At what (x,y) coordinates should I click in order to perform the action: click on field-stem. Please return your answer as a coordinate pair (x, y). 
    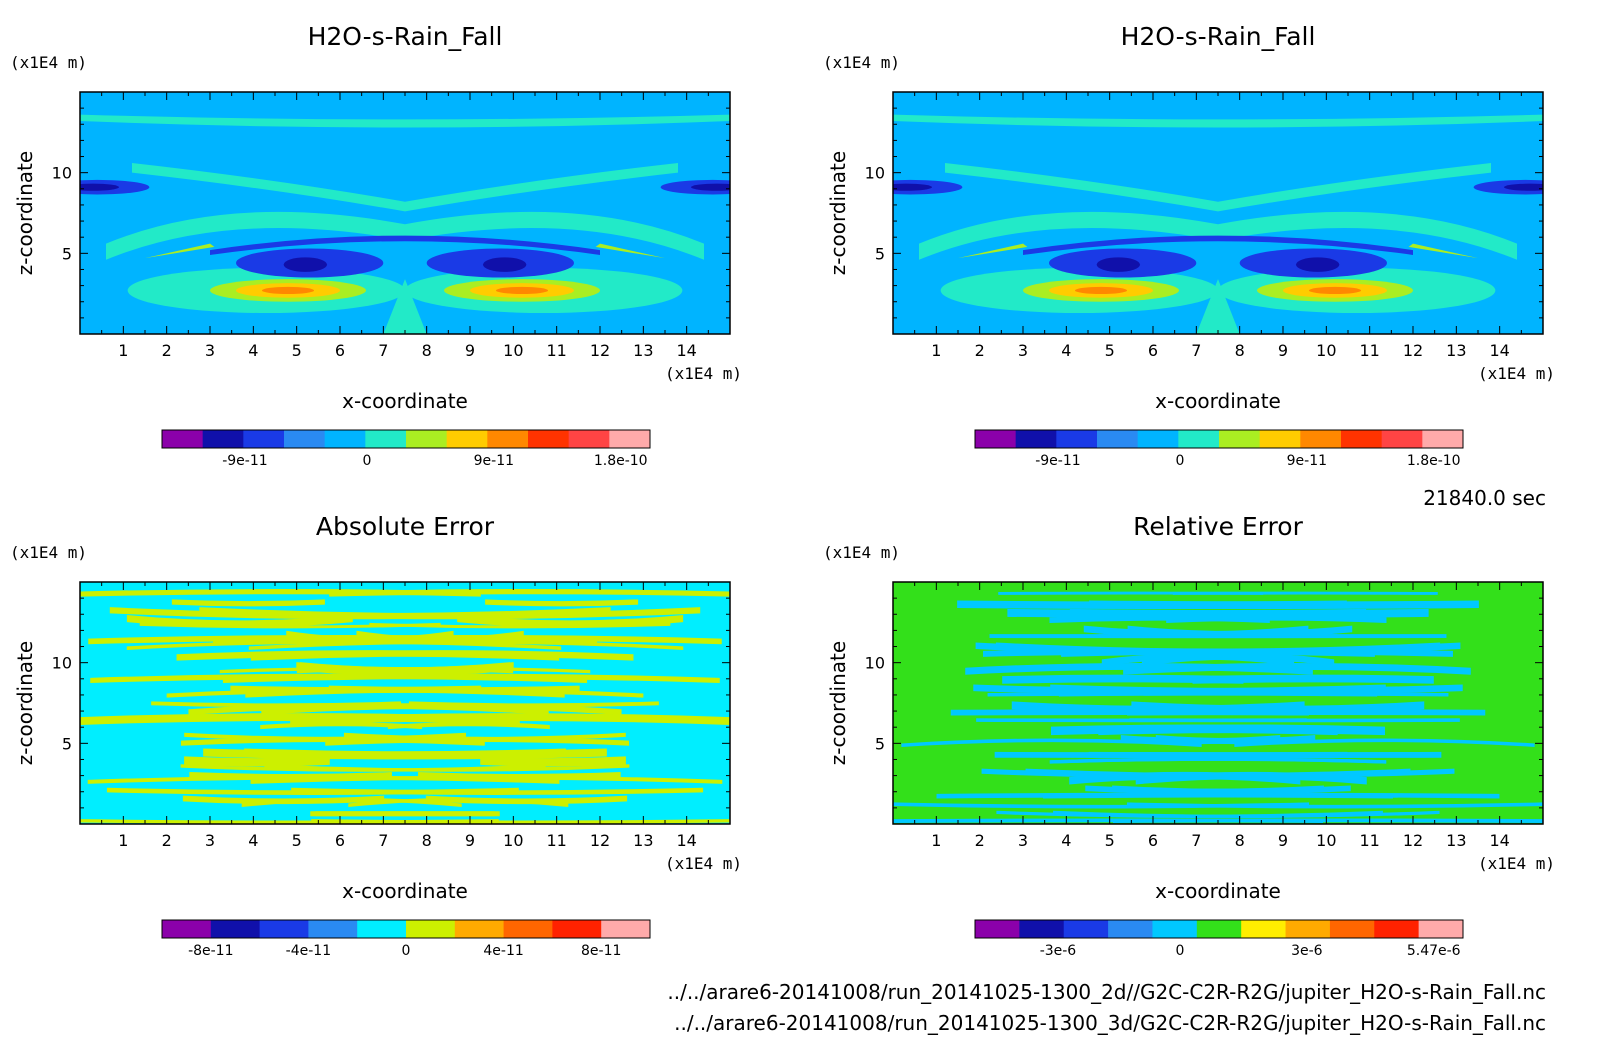
    Looking at the image, I should click on (1218, 306).